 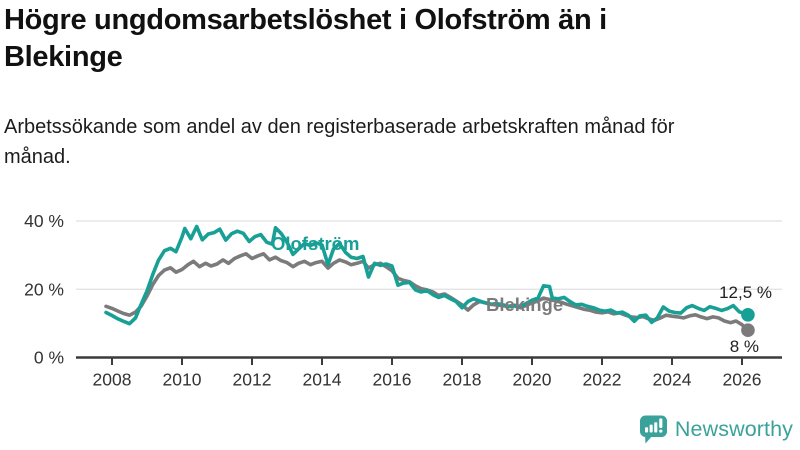 I want to click on series-label-olofstrom: Olofström, so click(x=315, y=243).